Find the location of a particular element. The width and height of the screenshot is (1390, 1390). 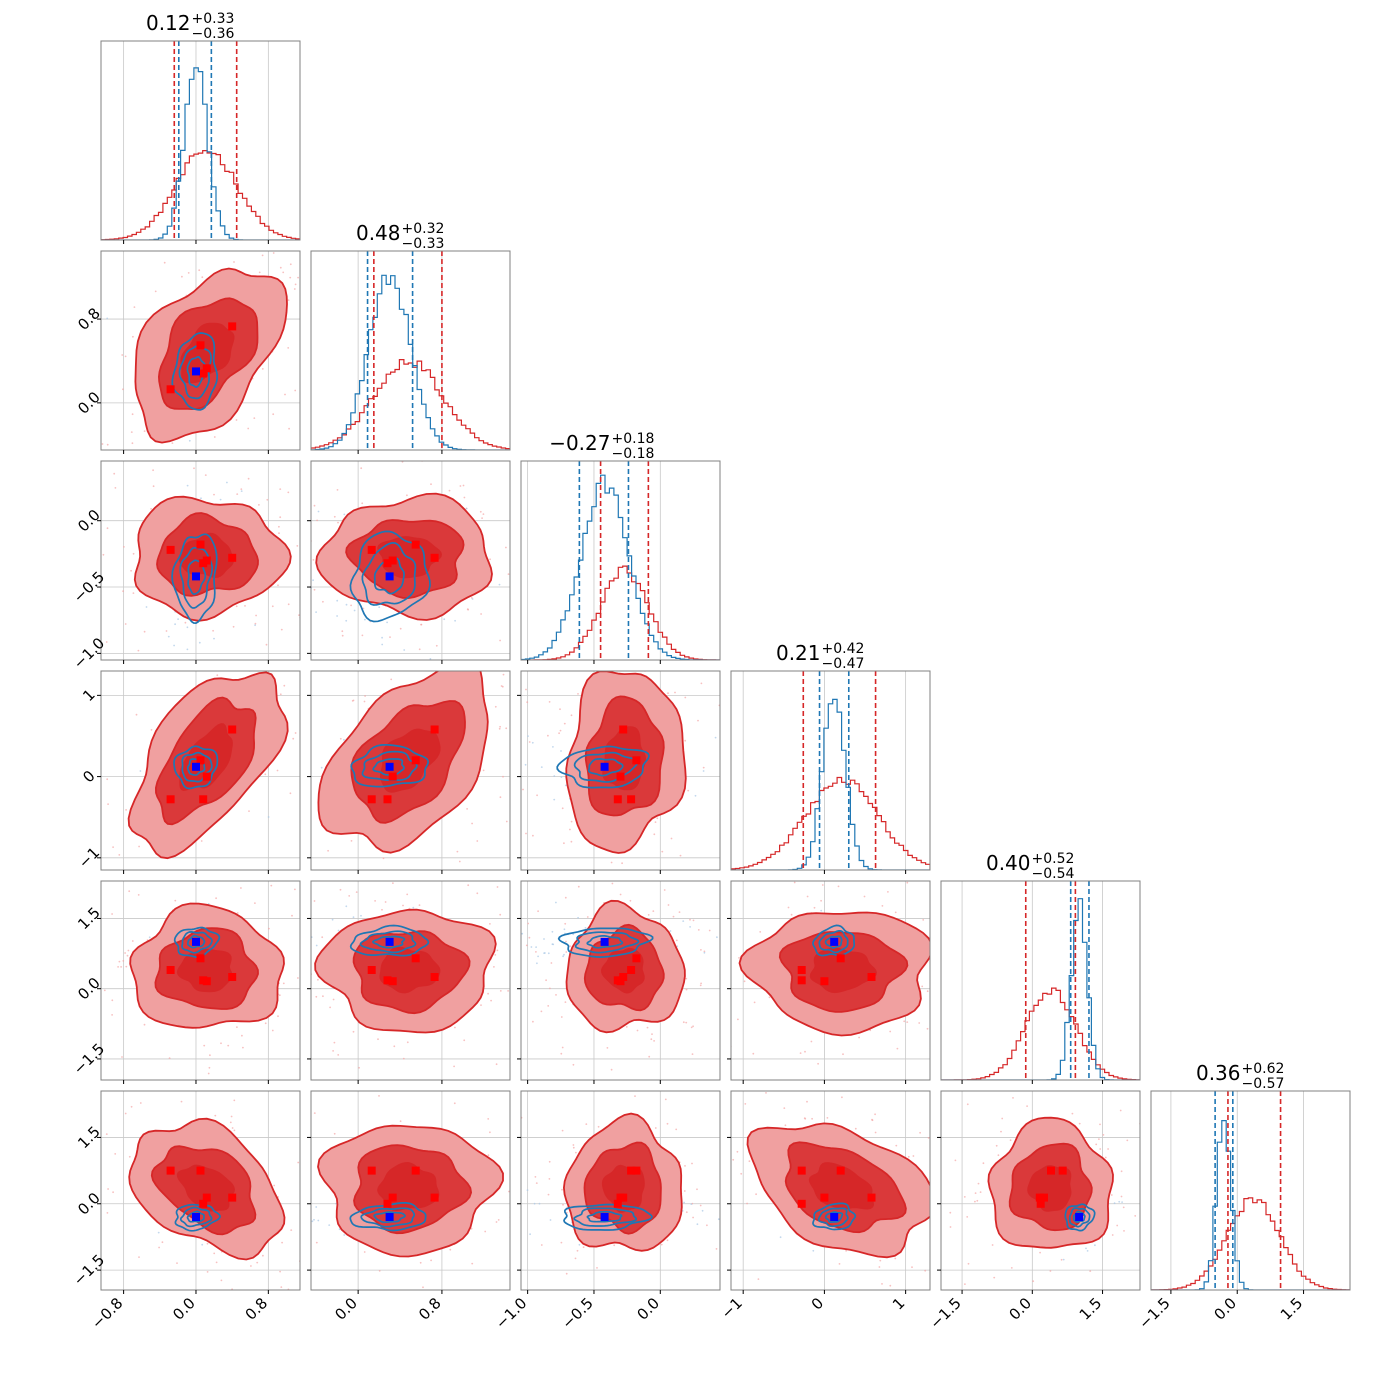

blue-contour is located at coordinates (834, 1217).